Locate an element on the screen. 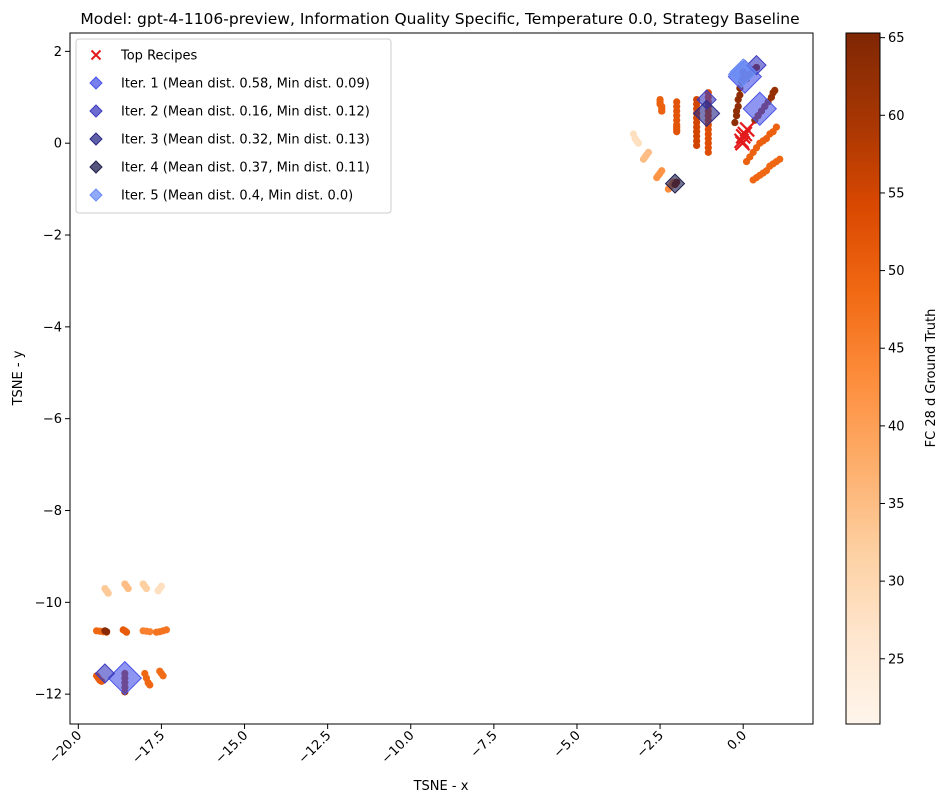 This screenshot has height=804, width=950. top-recipe-markers is located at coordinates (744, 136).